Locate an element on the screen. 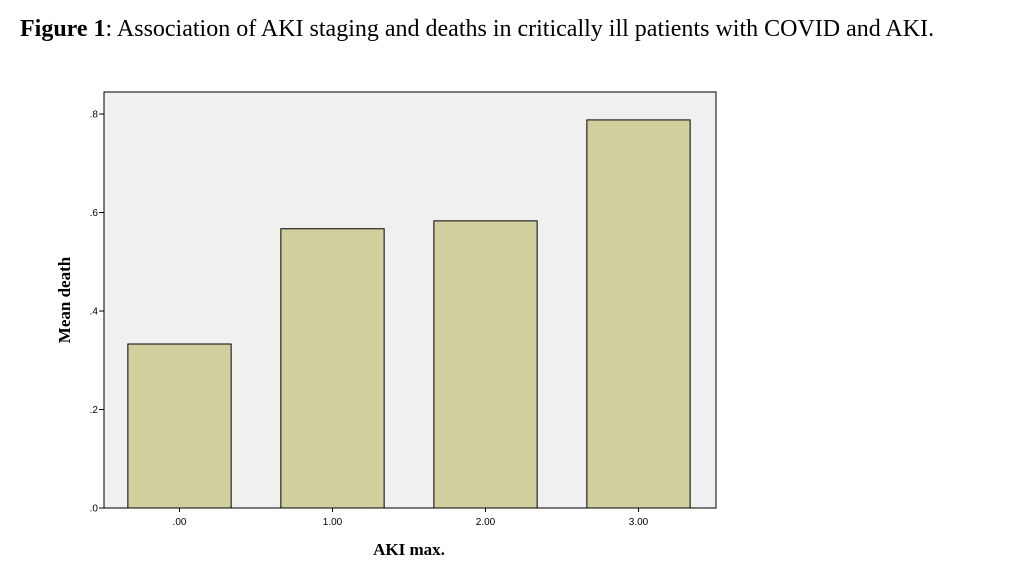 This screenshot has width=1009, height=584. y-tick-label: .0 is located at coordinates (94, 509).